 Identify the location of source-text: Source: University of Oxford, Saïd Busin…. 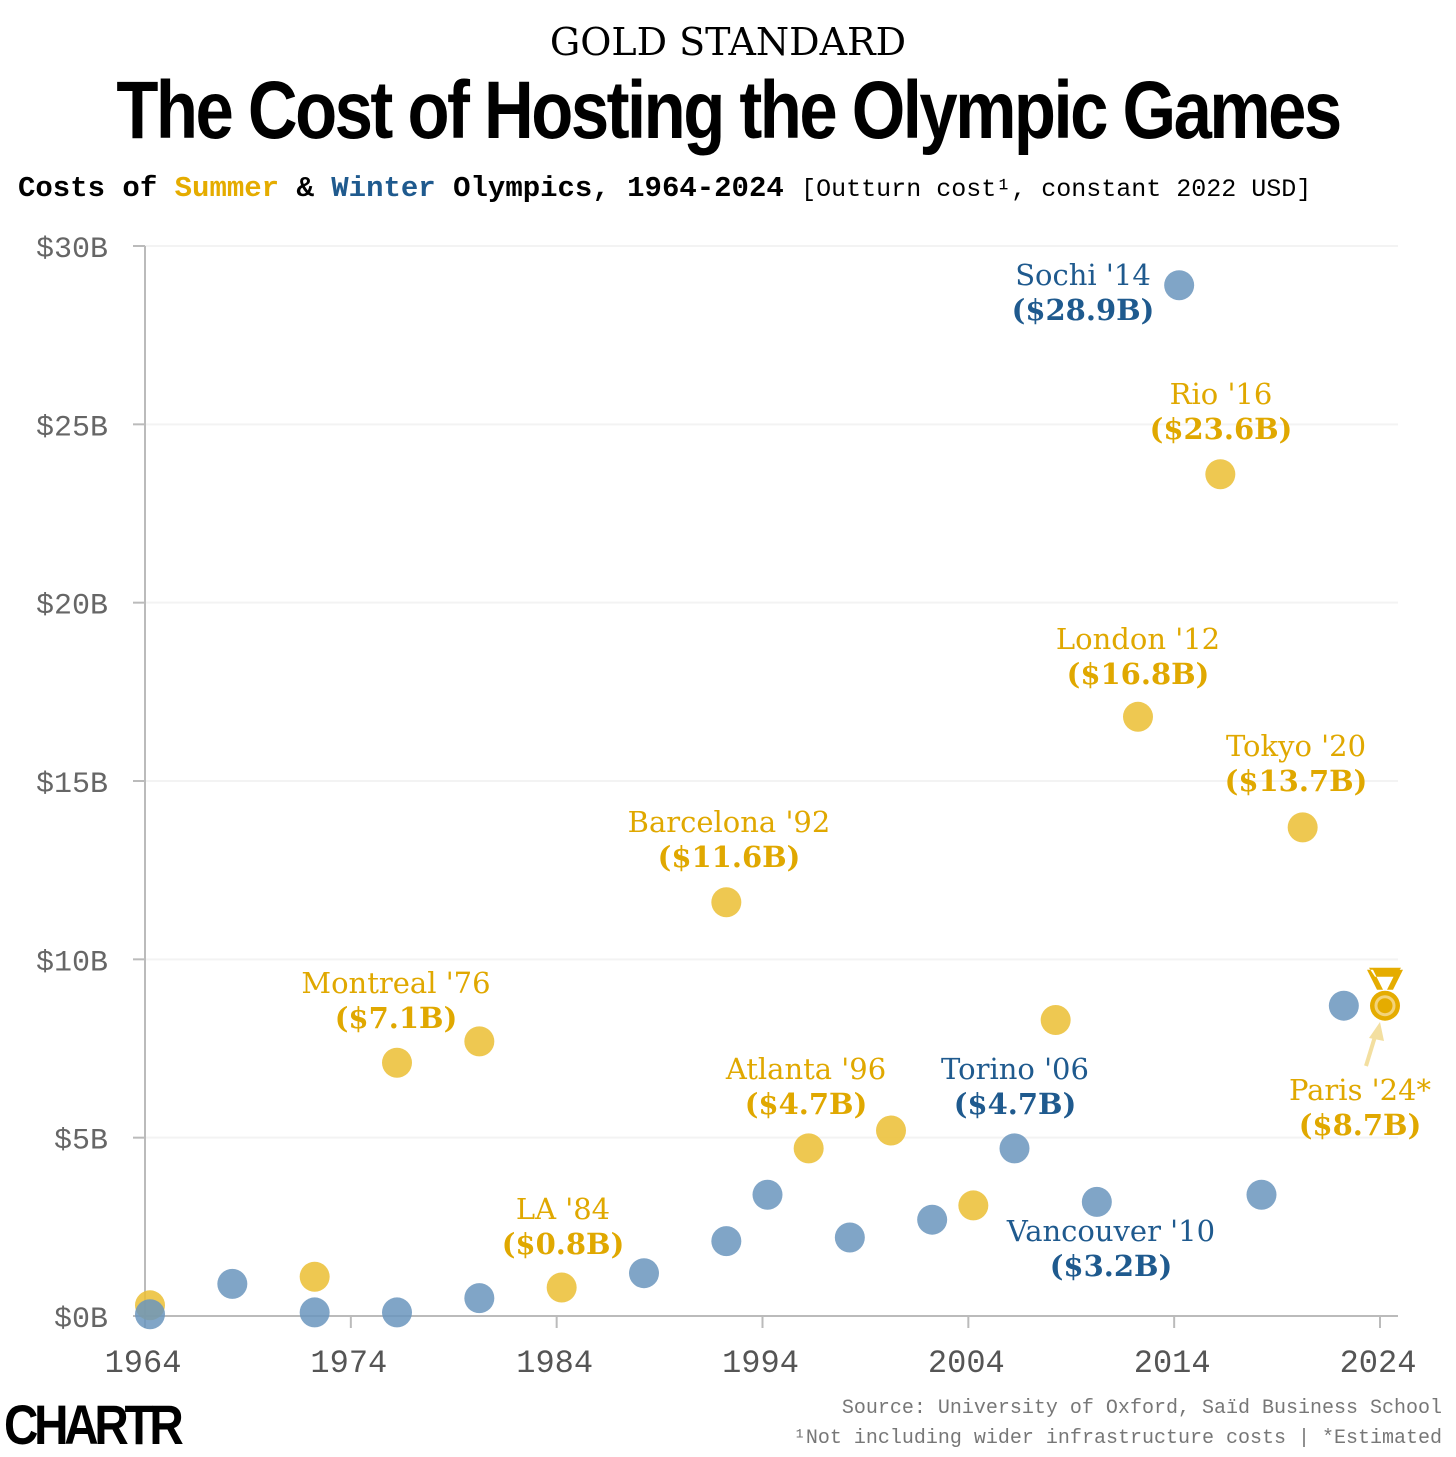
(1141, 1408).